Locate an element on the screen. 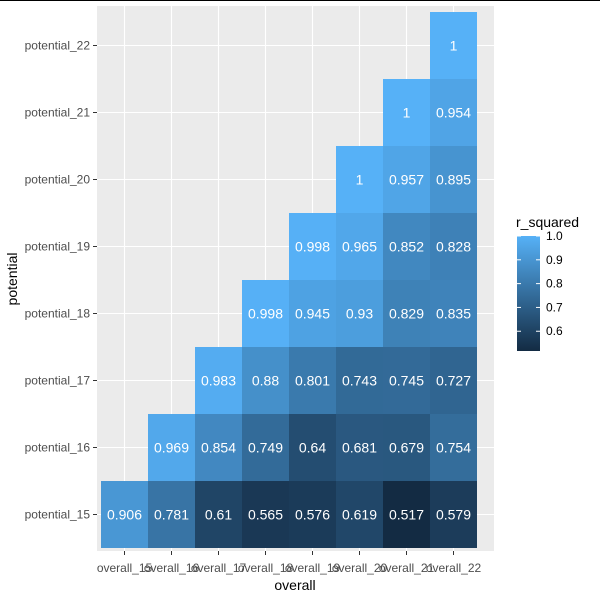  cell-value-label: 0.945 is located at coordinates (312, 314).